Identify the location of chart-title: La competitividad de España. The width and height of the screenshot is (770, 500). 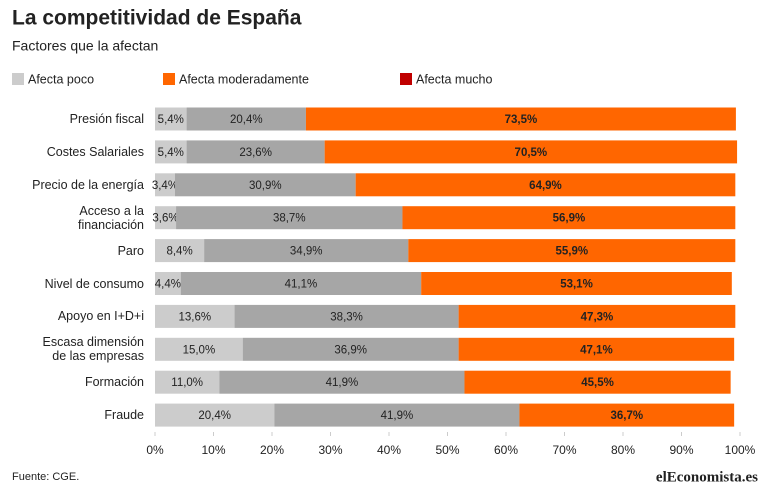
(157, 18).